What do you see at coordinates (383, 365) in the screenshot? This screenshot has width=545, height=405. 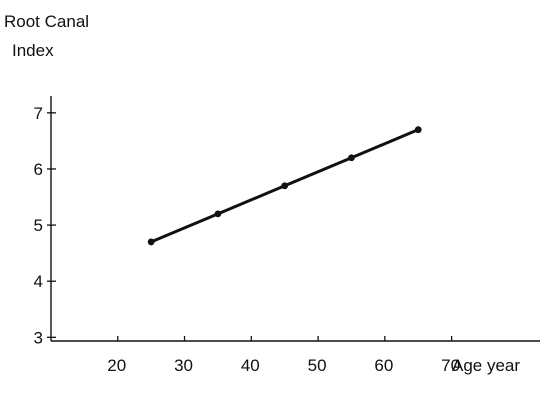 I see `x-tick-label: 60` at bounding box center [383, 365].